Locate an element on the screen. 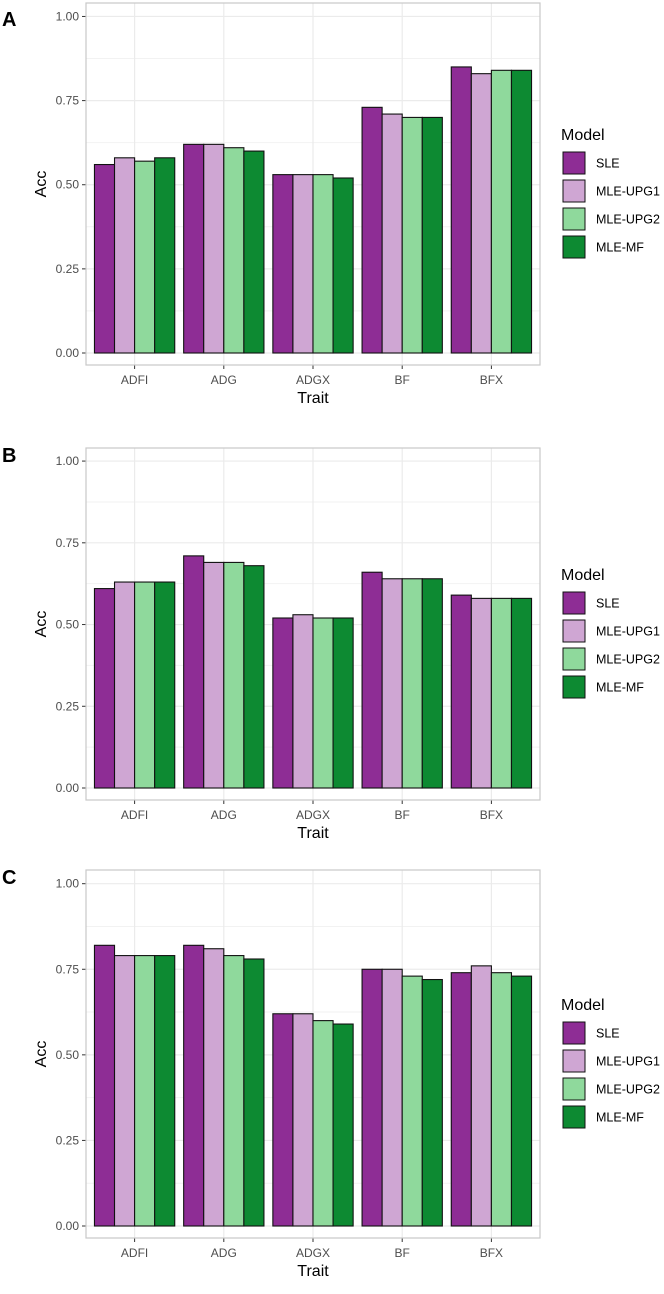  bar-mle-mf-adfi is located at coordinates (165, 685).